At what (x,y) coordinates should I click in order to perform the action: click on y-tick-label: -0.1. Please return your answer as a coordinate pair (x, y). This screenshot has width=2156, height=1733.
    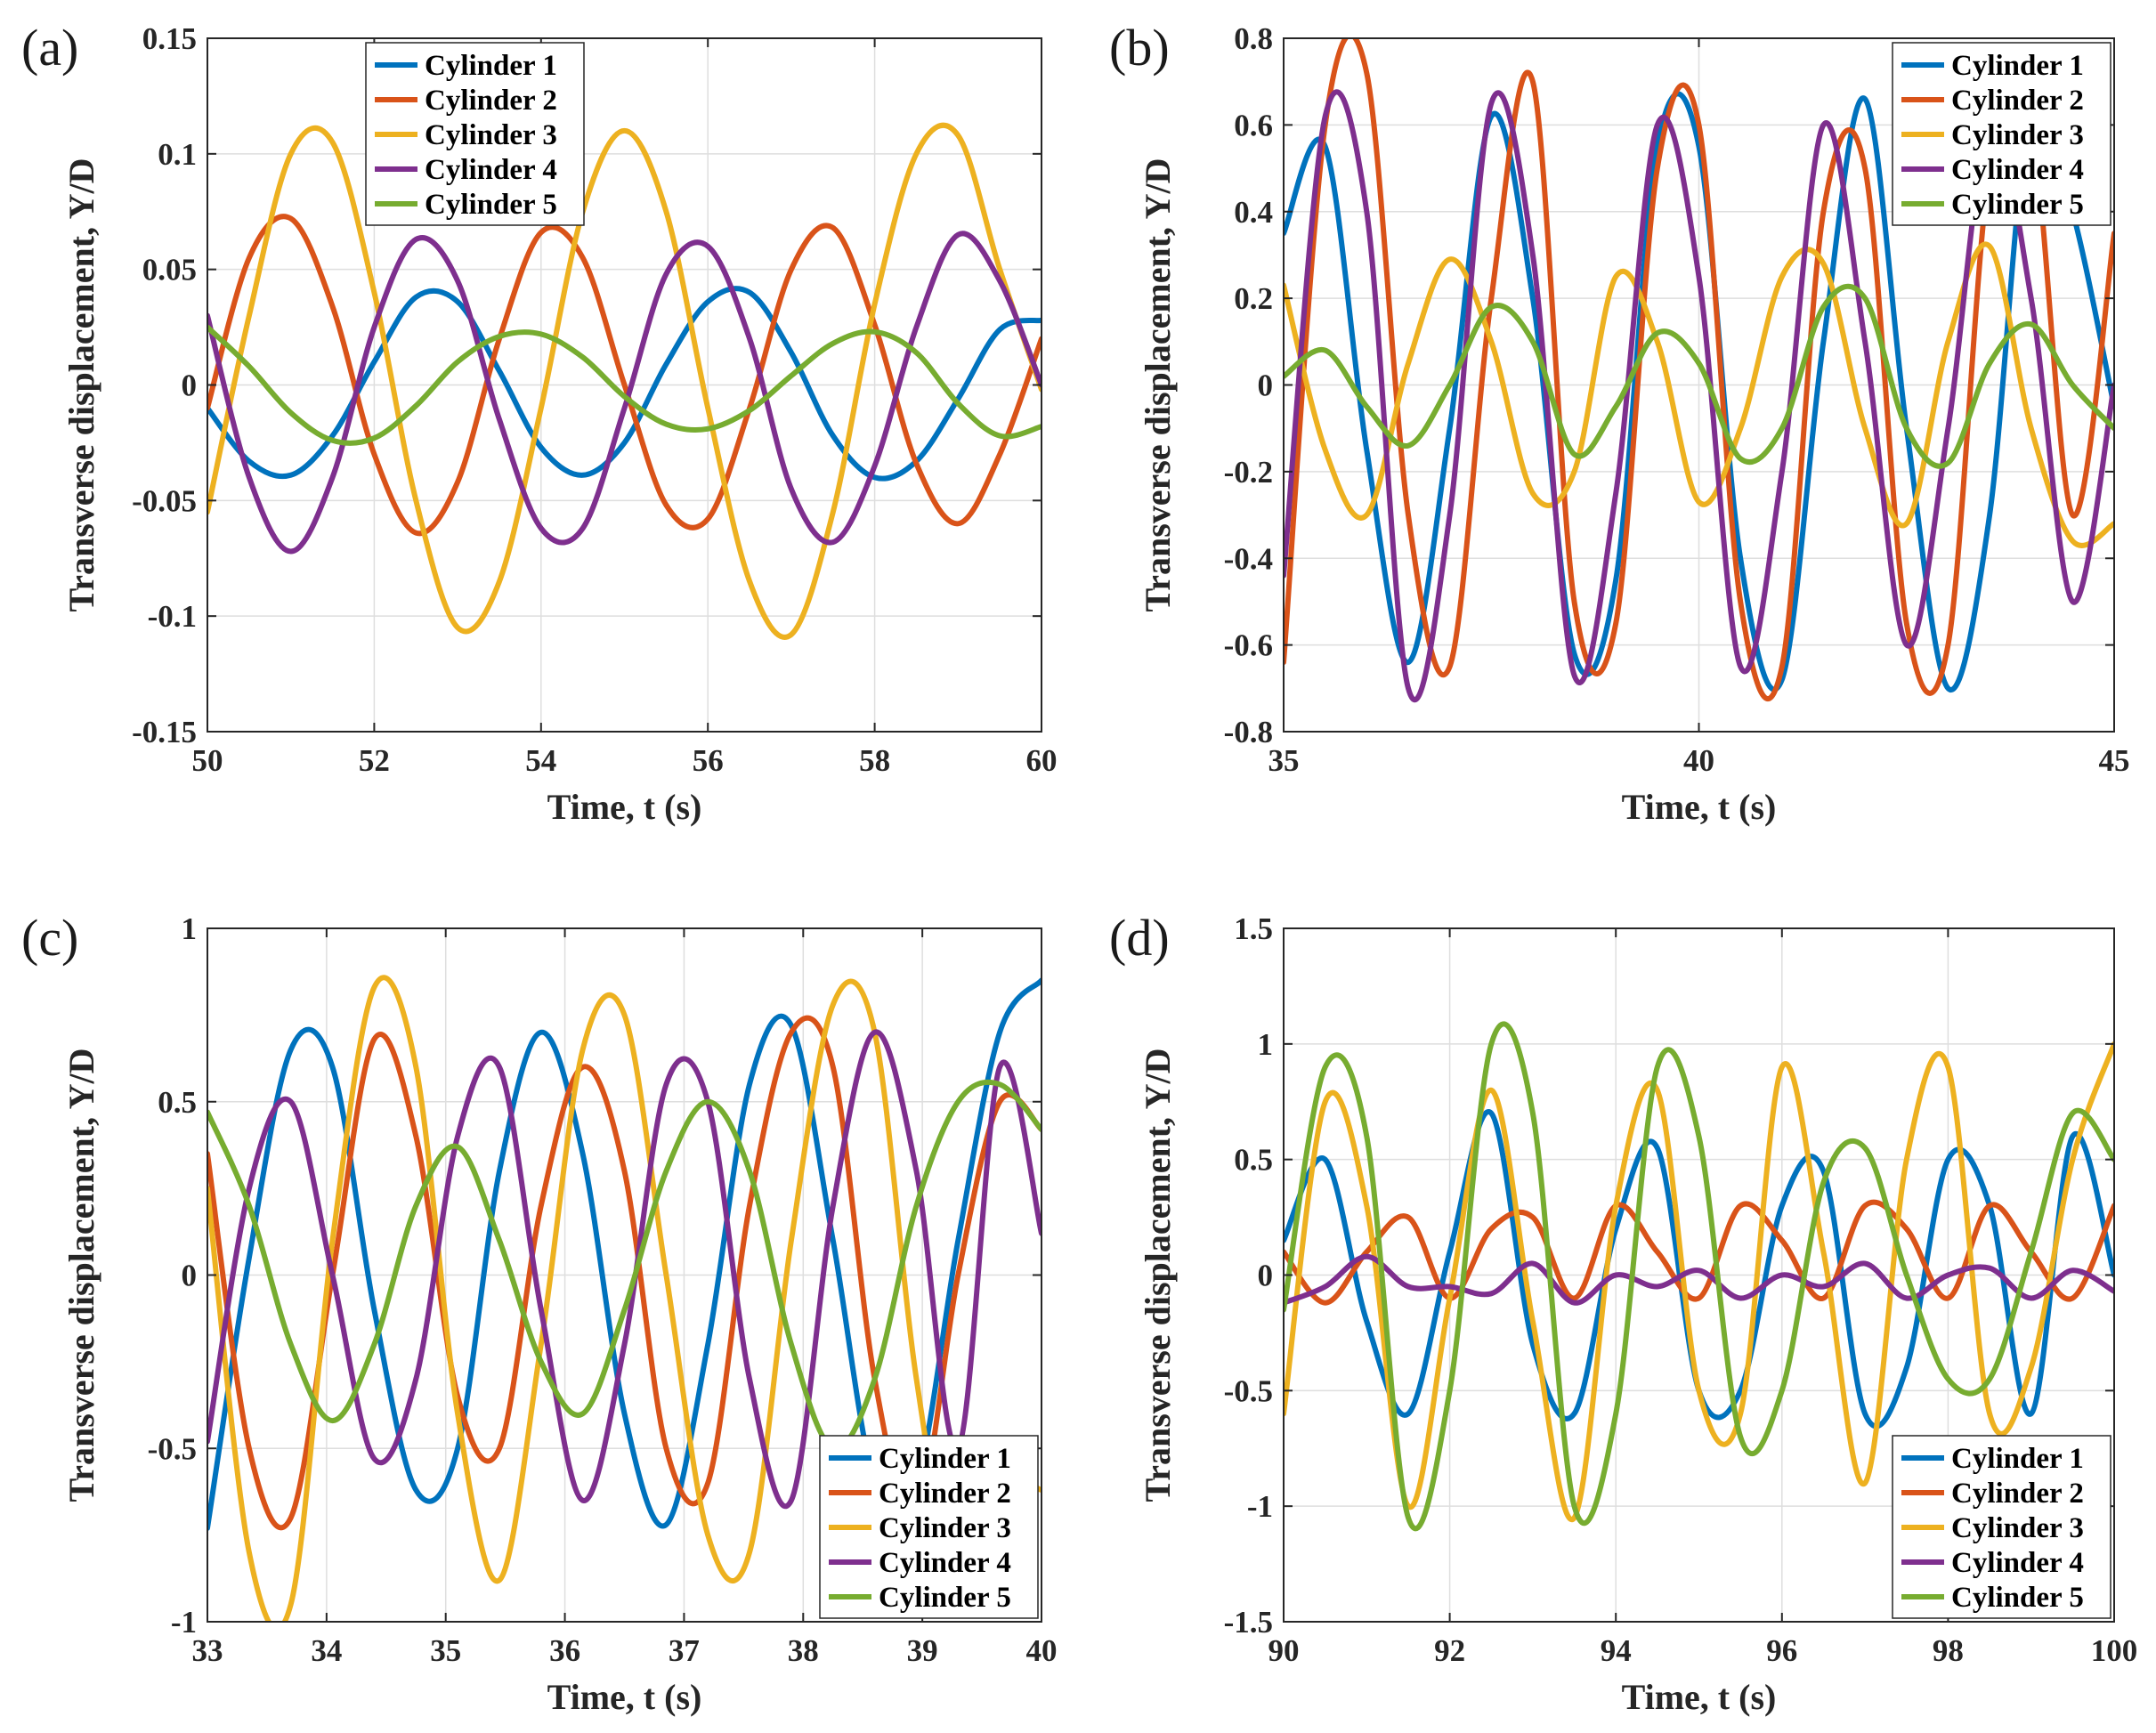
    Looking at the image, I should click on (172, 616).